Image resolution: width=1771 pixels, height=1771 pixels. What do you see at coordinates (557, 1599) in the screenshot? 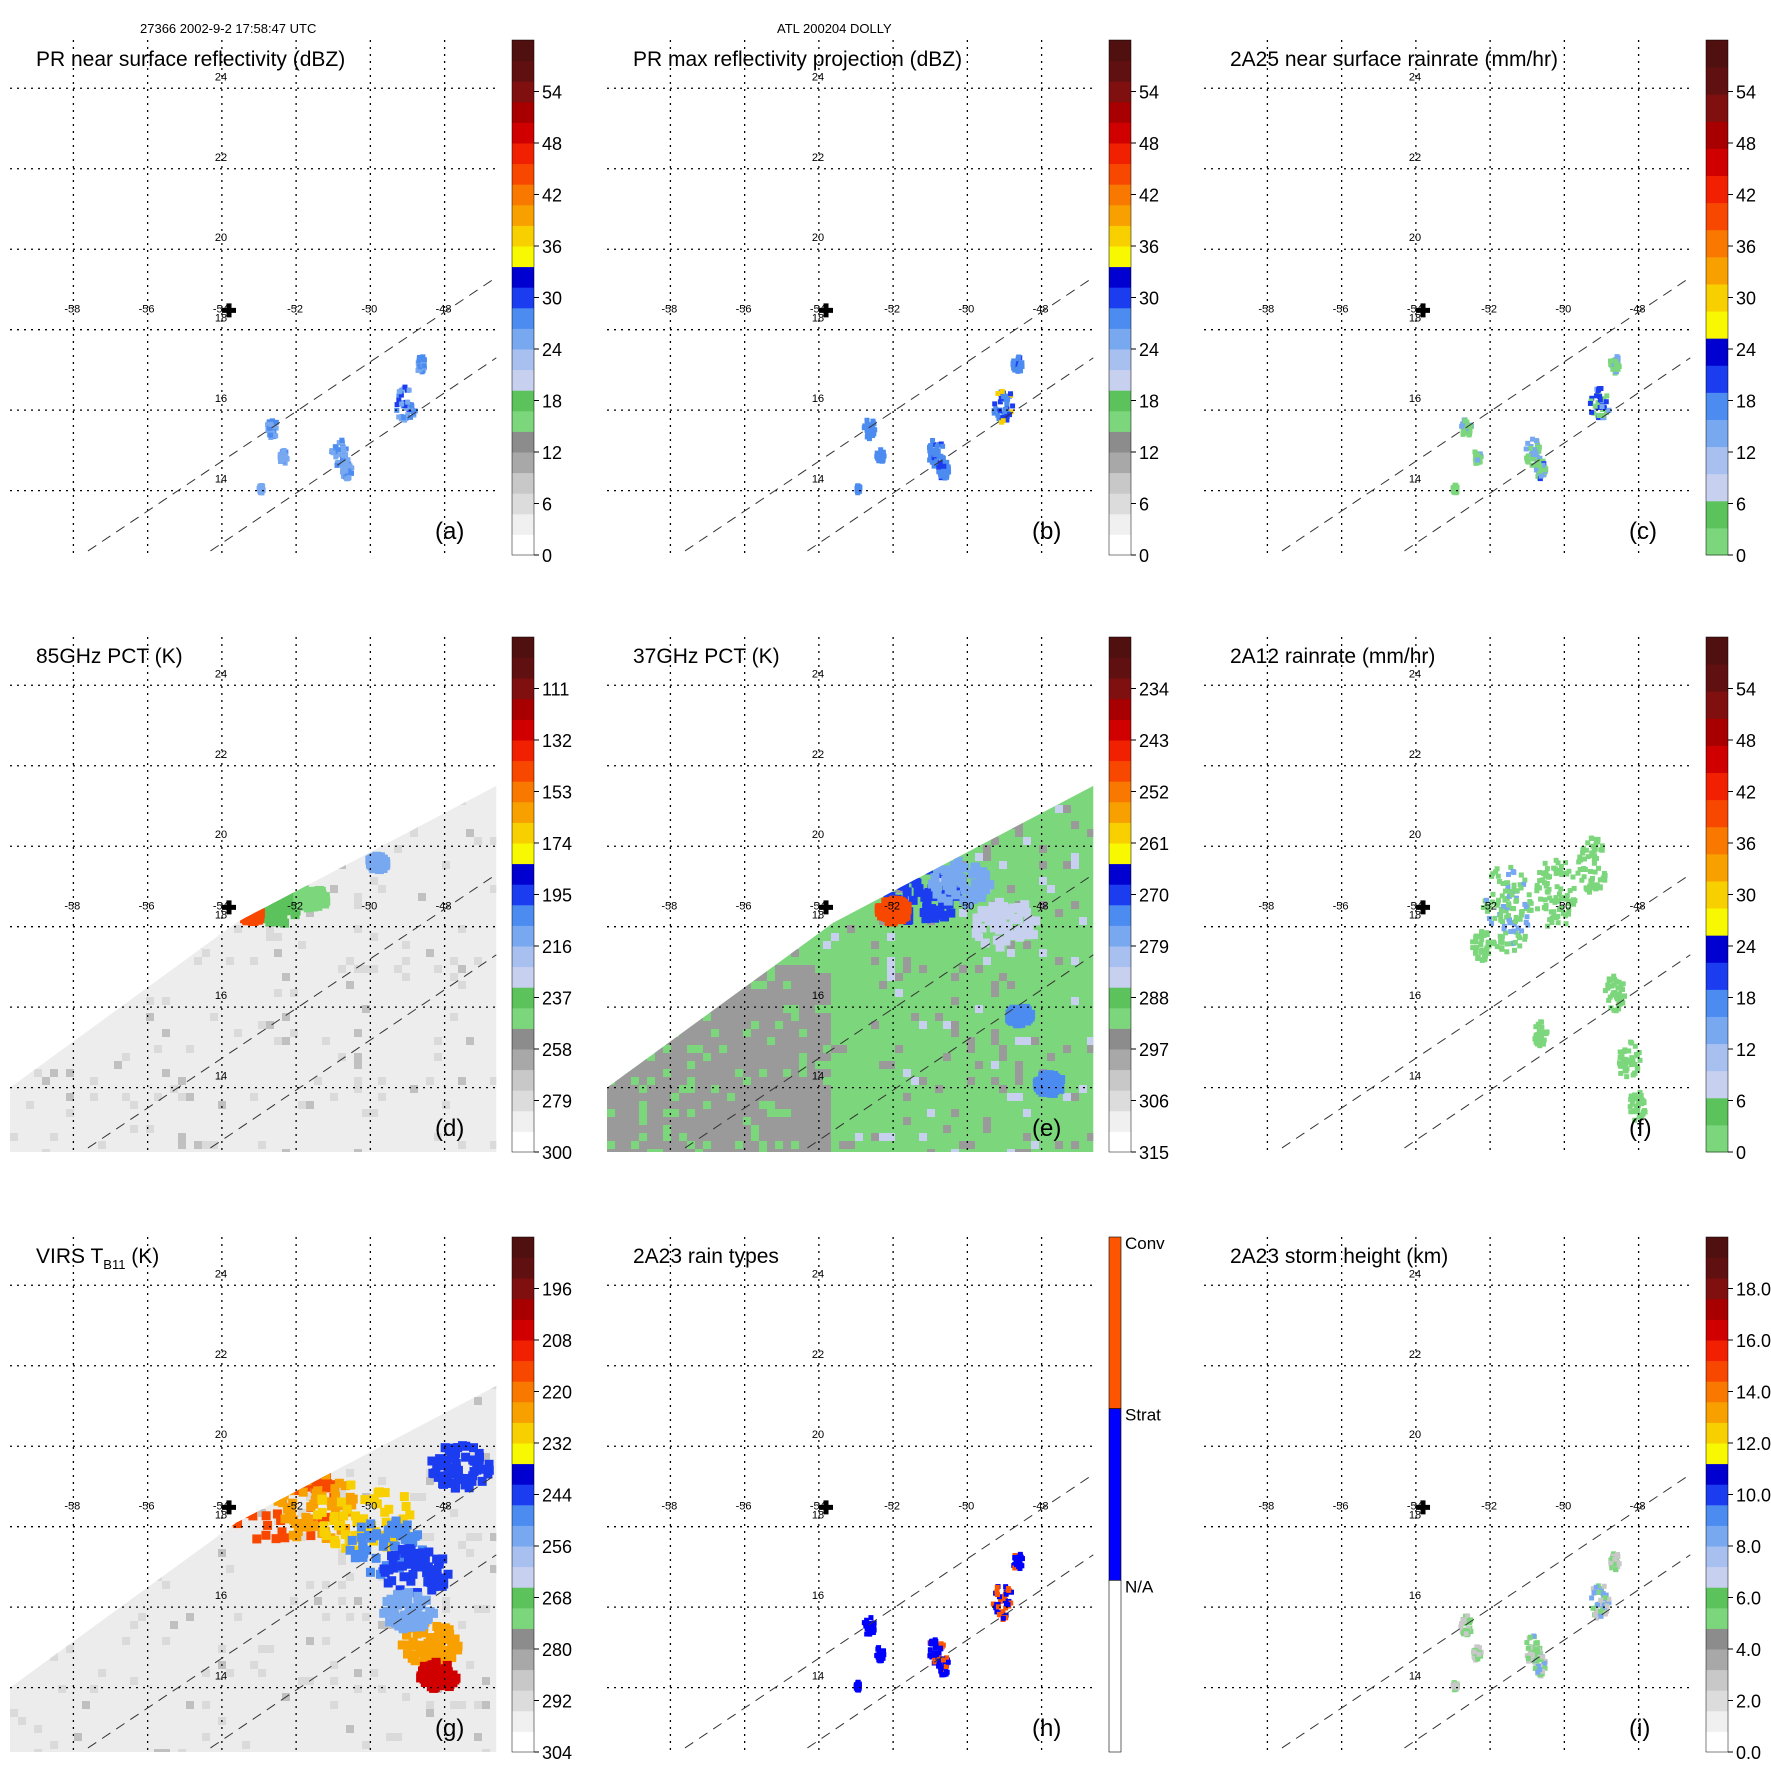
I see `colorbar-label: 268` at bounding box center [557, 1599].